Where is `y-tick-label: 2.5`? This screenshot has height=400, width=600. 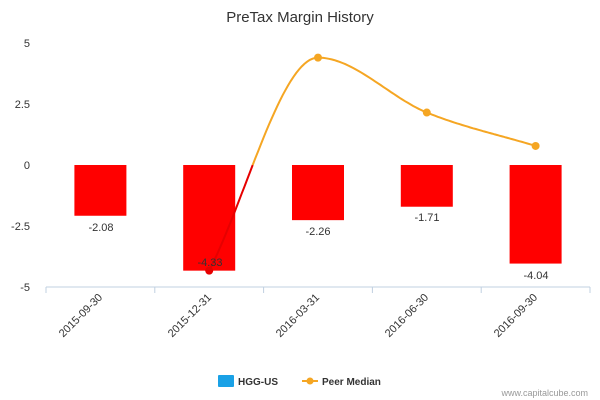 y-tick-label: 2.5 is located at coordinates (22, 105).